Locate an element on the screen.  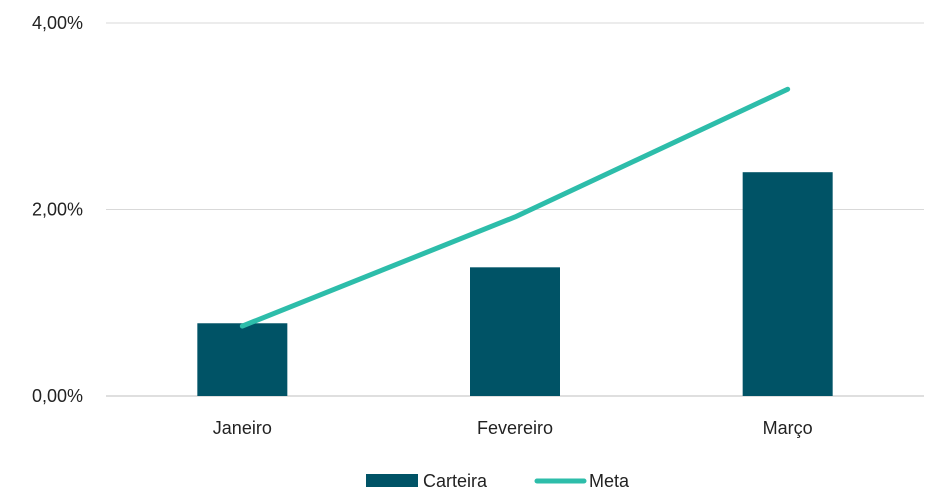
x-axis-tick-labels: Janeiro Fevereiro Março is located at coordinates (513, 428).